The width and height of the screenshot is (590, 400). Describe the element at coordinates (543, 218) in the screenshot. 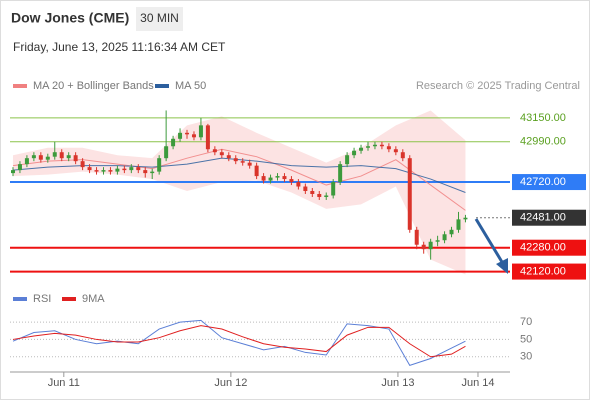

I see `level-label: 42481.00` at that location.